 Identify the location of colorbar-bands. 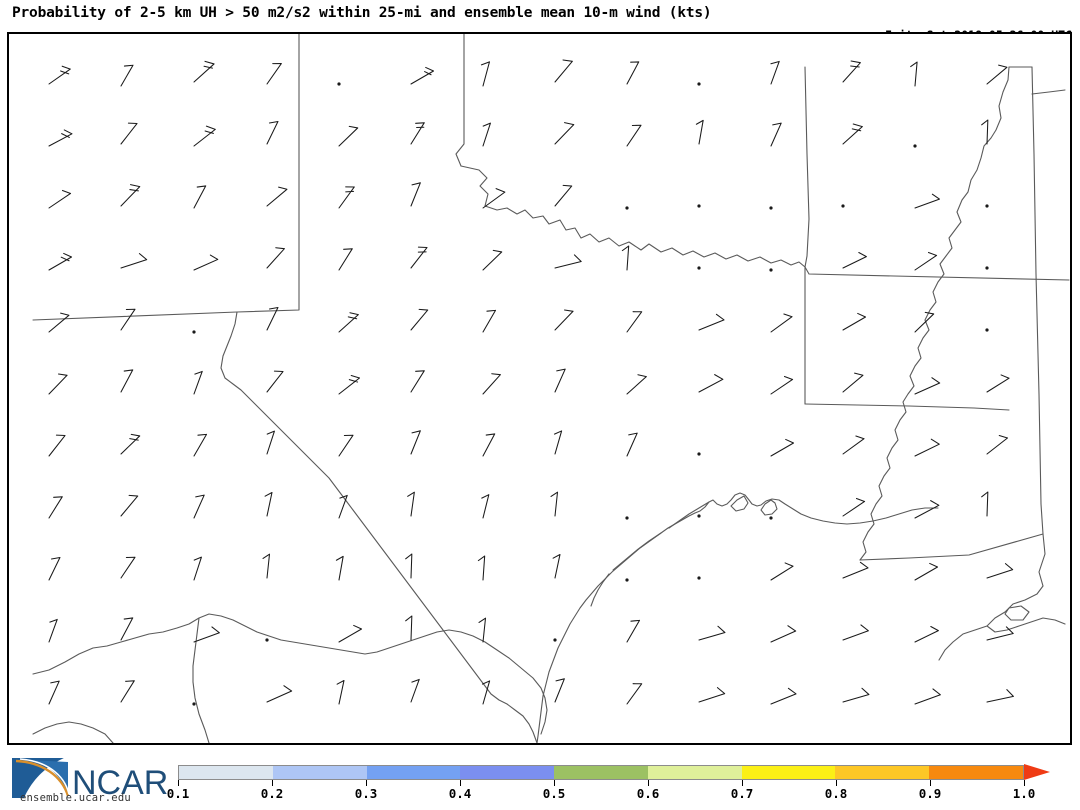
(601, 772).